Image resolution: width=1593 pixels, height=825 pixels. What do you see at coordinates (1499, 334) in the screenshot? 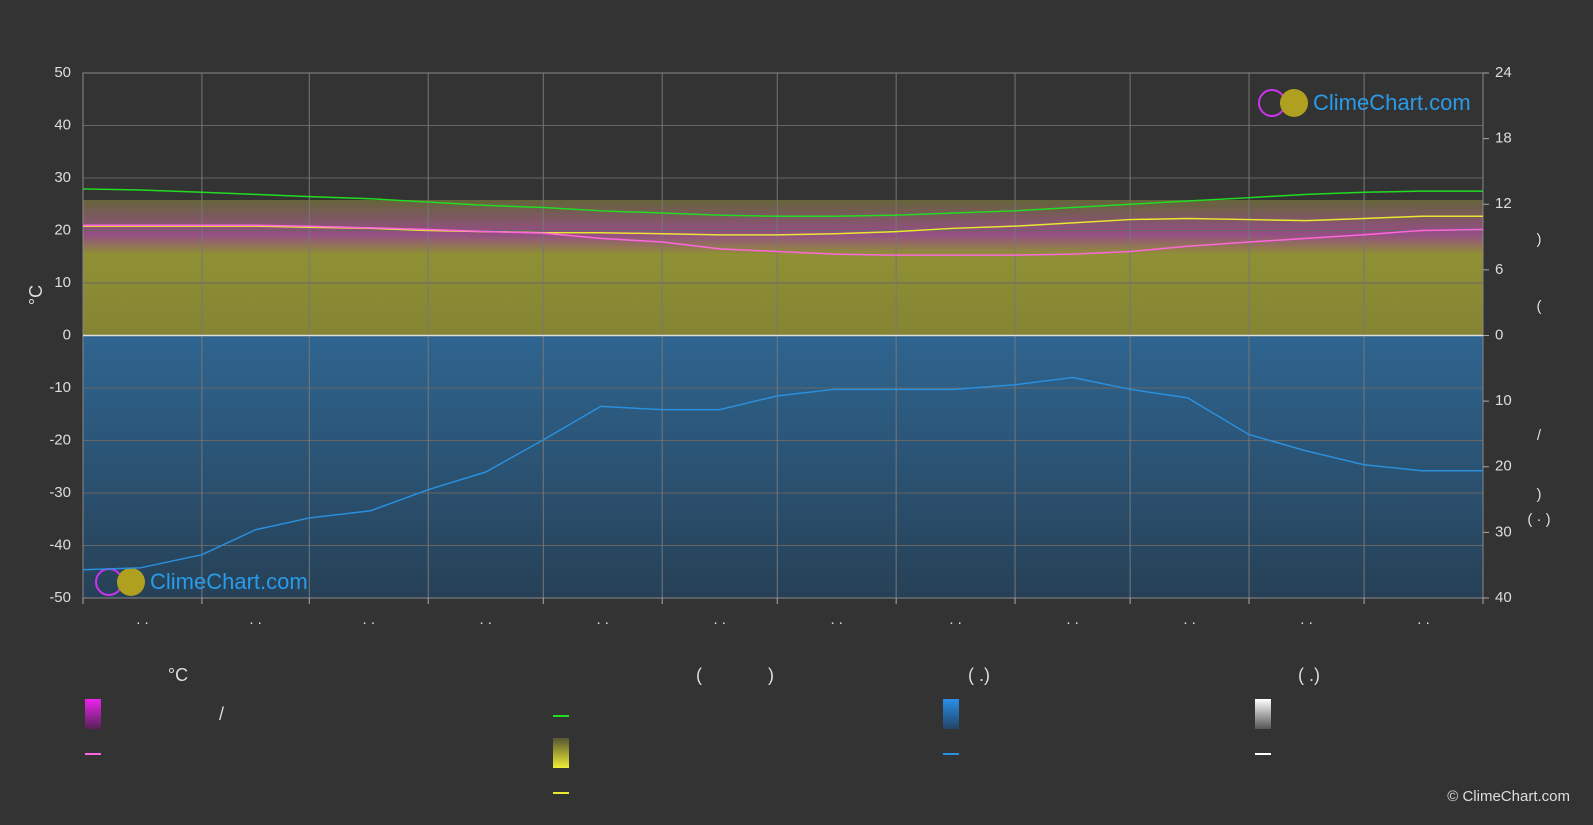
I see `y2-tick-label: 0` at bounding box center [1499, 334].